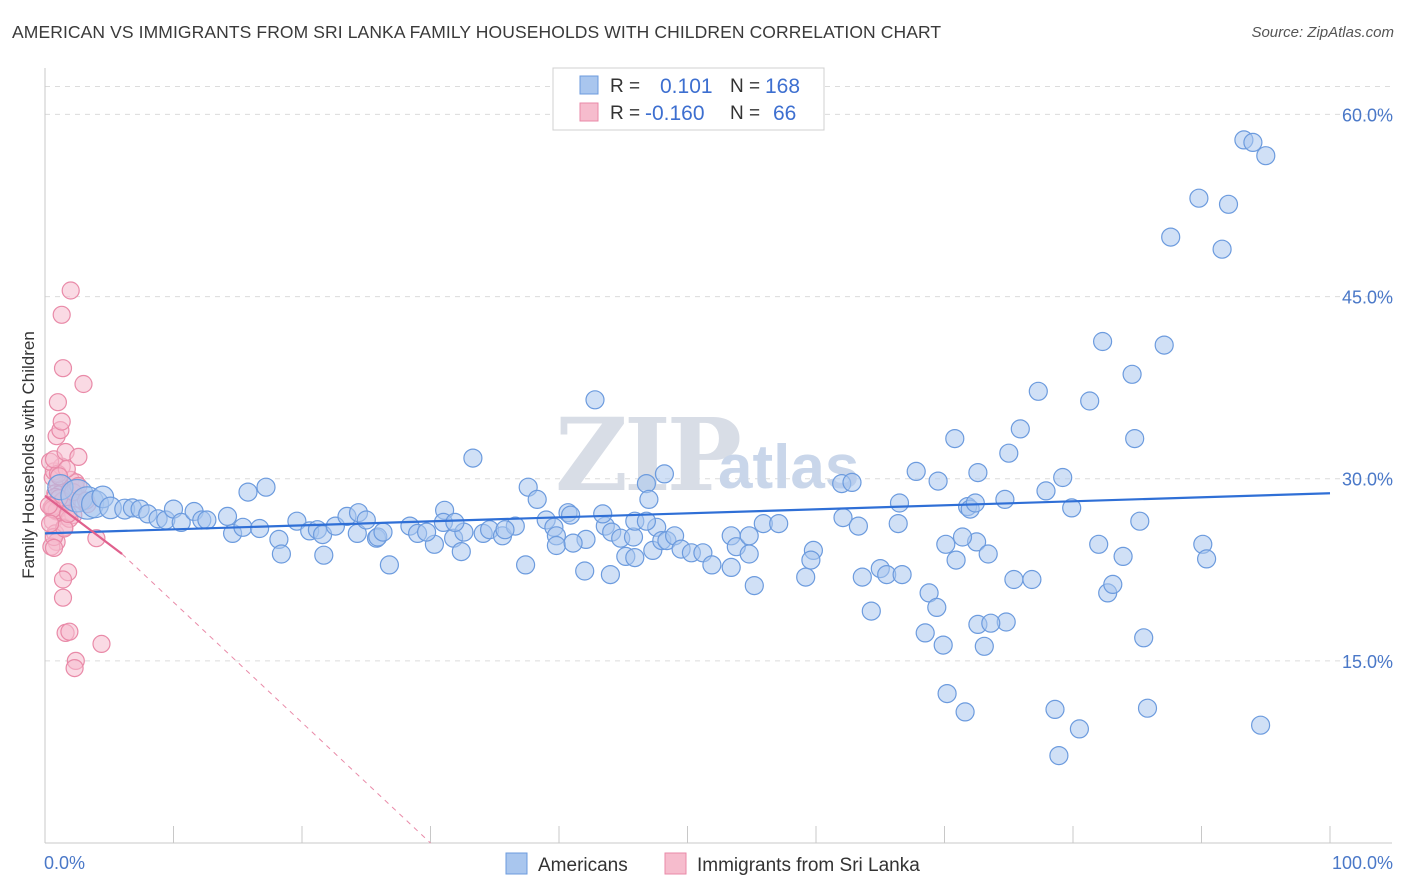  What do you see at coordinates (688, 99) in the screenshot?
I see `stats-legend: R = 0.101 N = 168 R = -0.160 N = 66` at bounding box center [688, 99].